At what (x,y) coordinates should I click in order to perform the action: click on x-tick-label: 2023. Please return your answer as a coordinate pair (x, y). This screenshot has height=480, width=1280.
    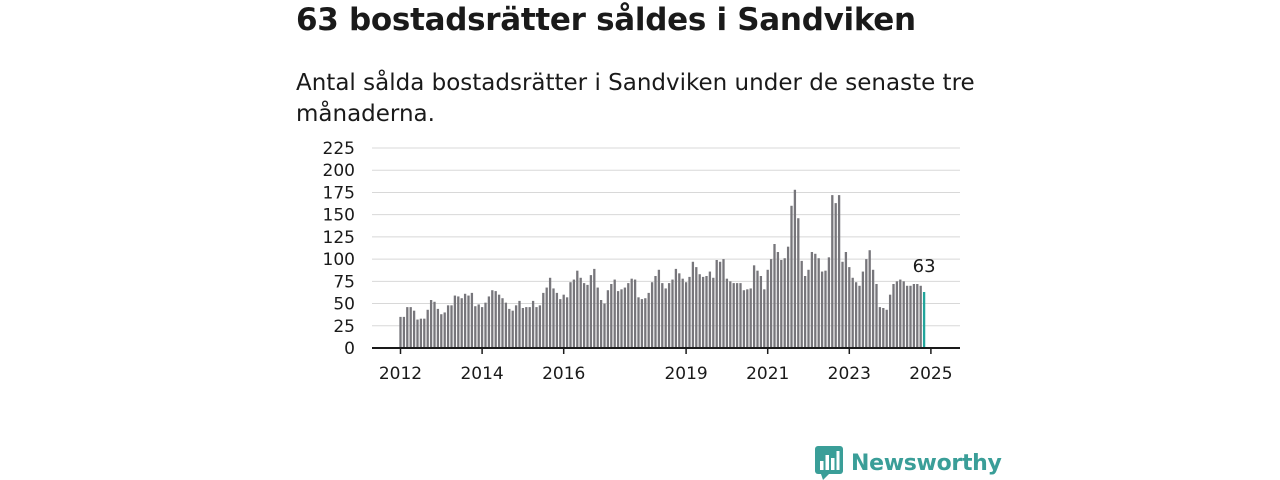
    Looking at the image, I should click on (849, 374).